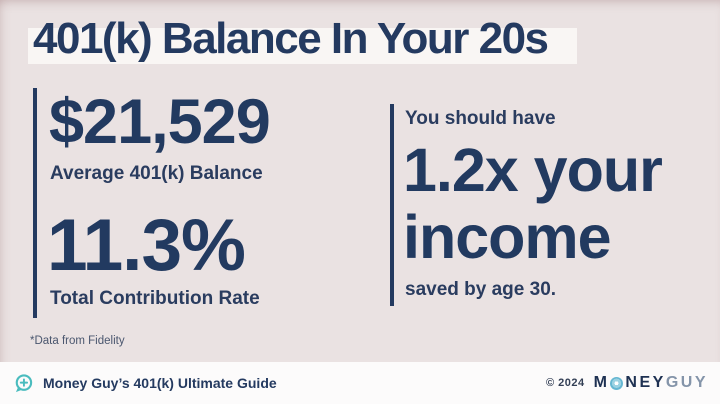 The width and height of the screenshot is (720, 404). Describe the element at coordinates (24, 382) in the screenshot. I see `money-guy-chat-badge-icon` at that location.